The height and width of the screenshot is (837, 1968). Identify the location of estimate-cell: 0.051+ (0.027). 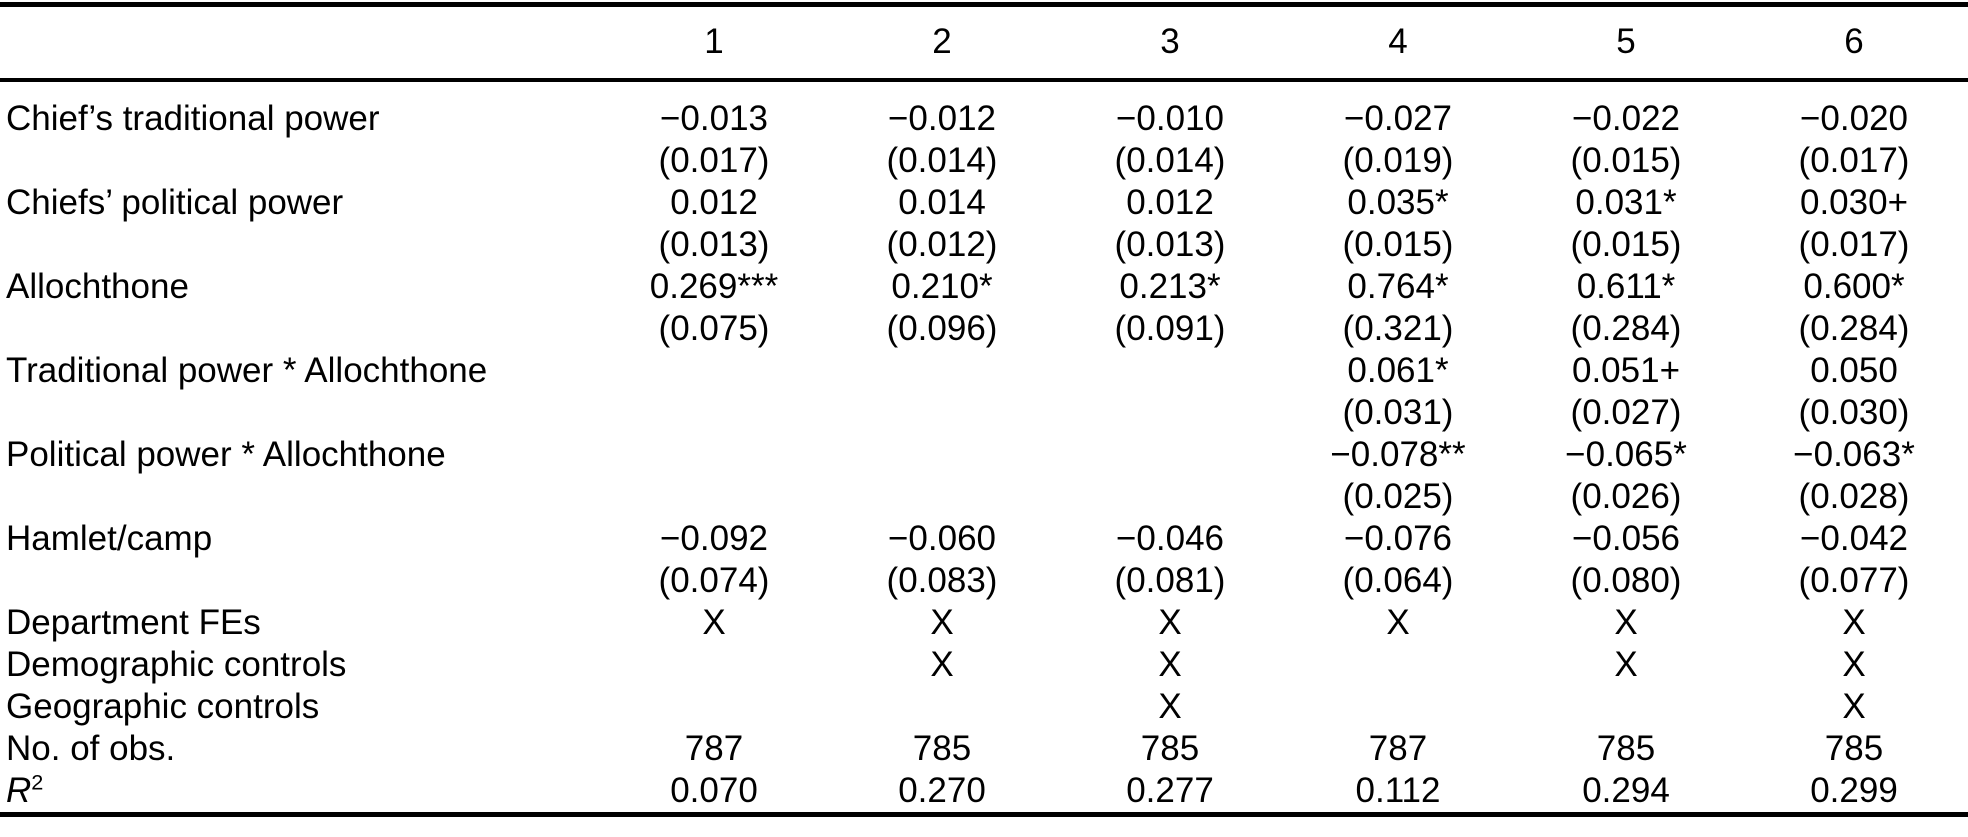
(1626, 392).